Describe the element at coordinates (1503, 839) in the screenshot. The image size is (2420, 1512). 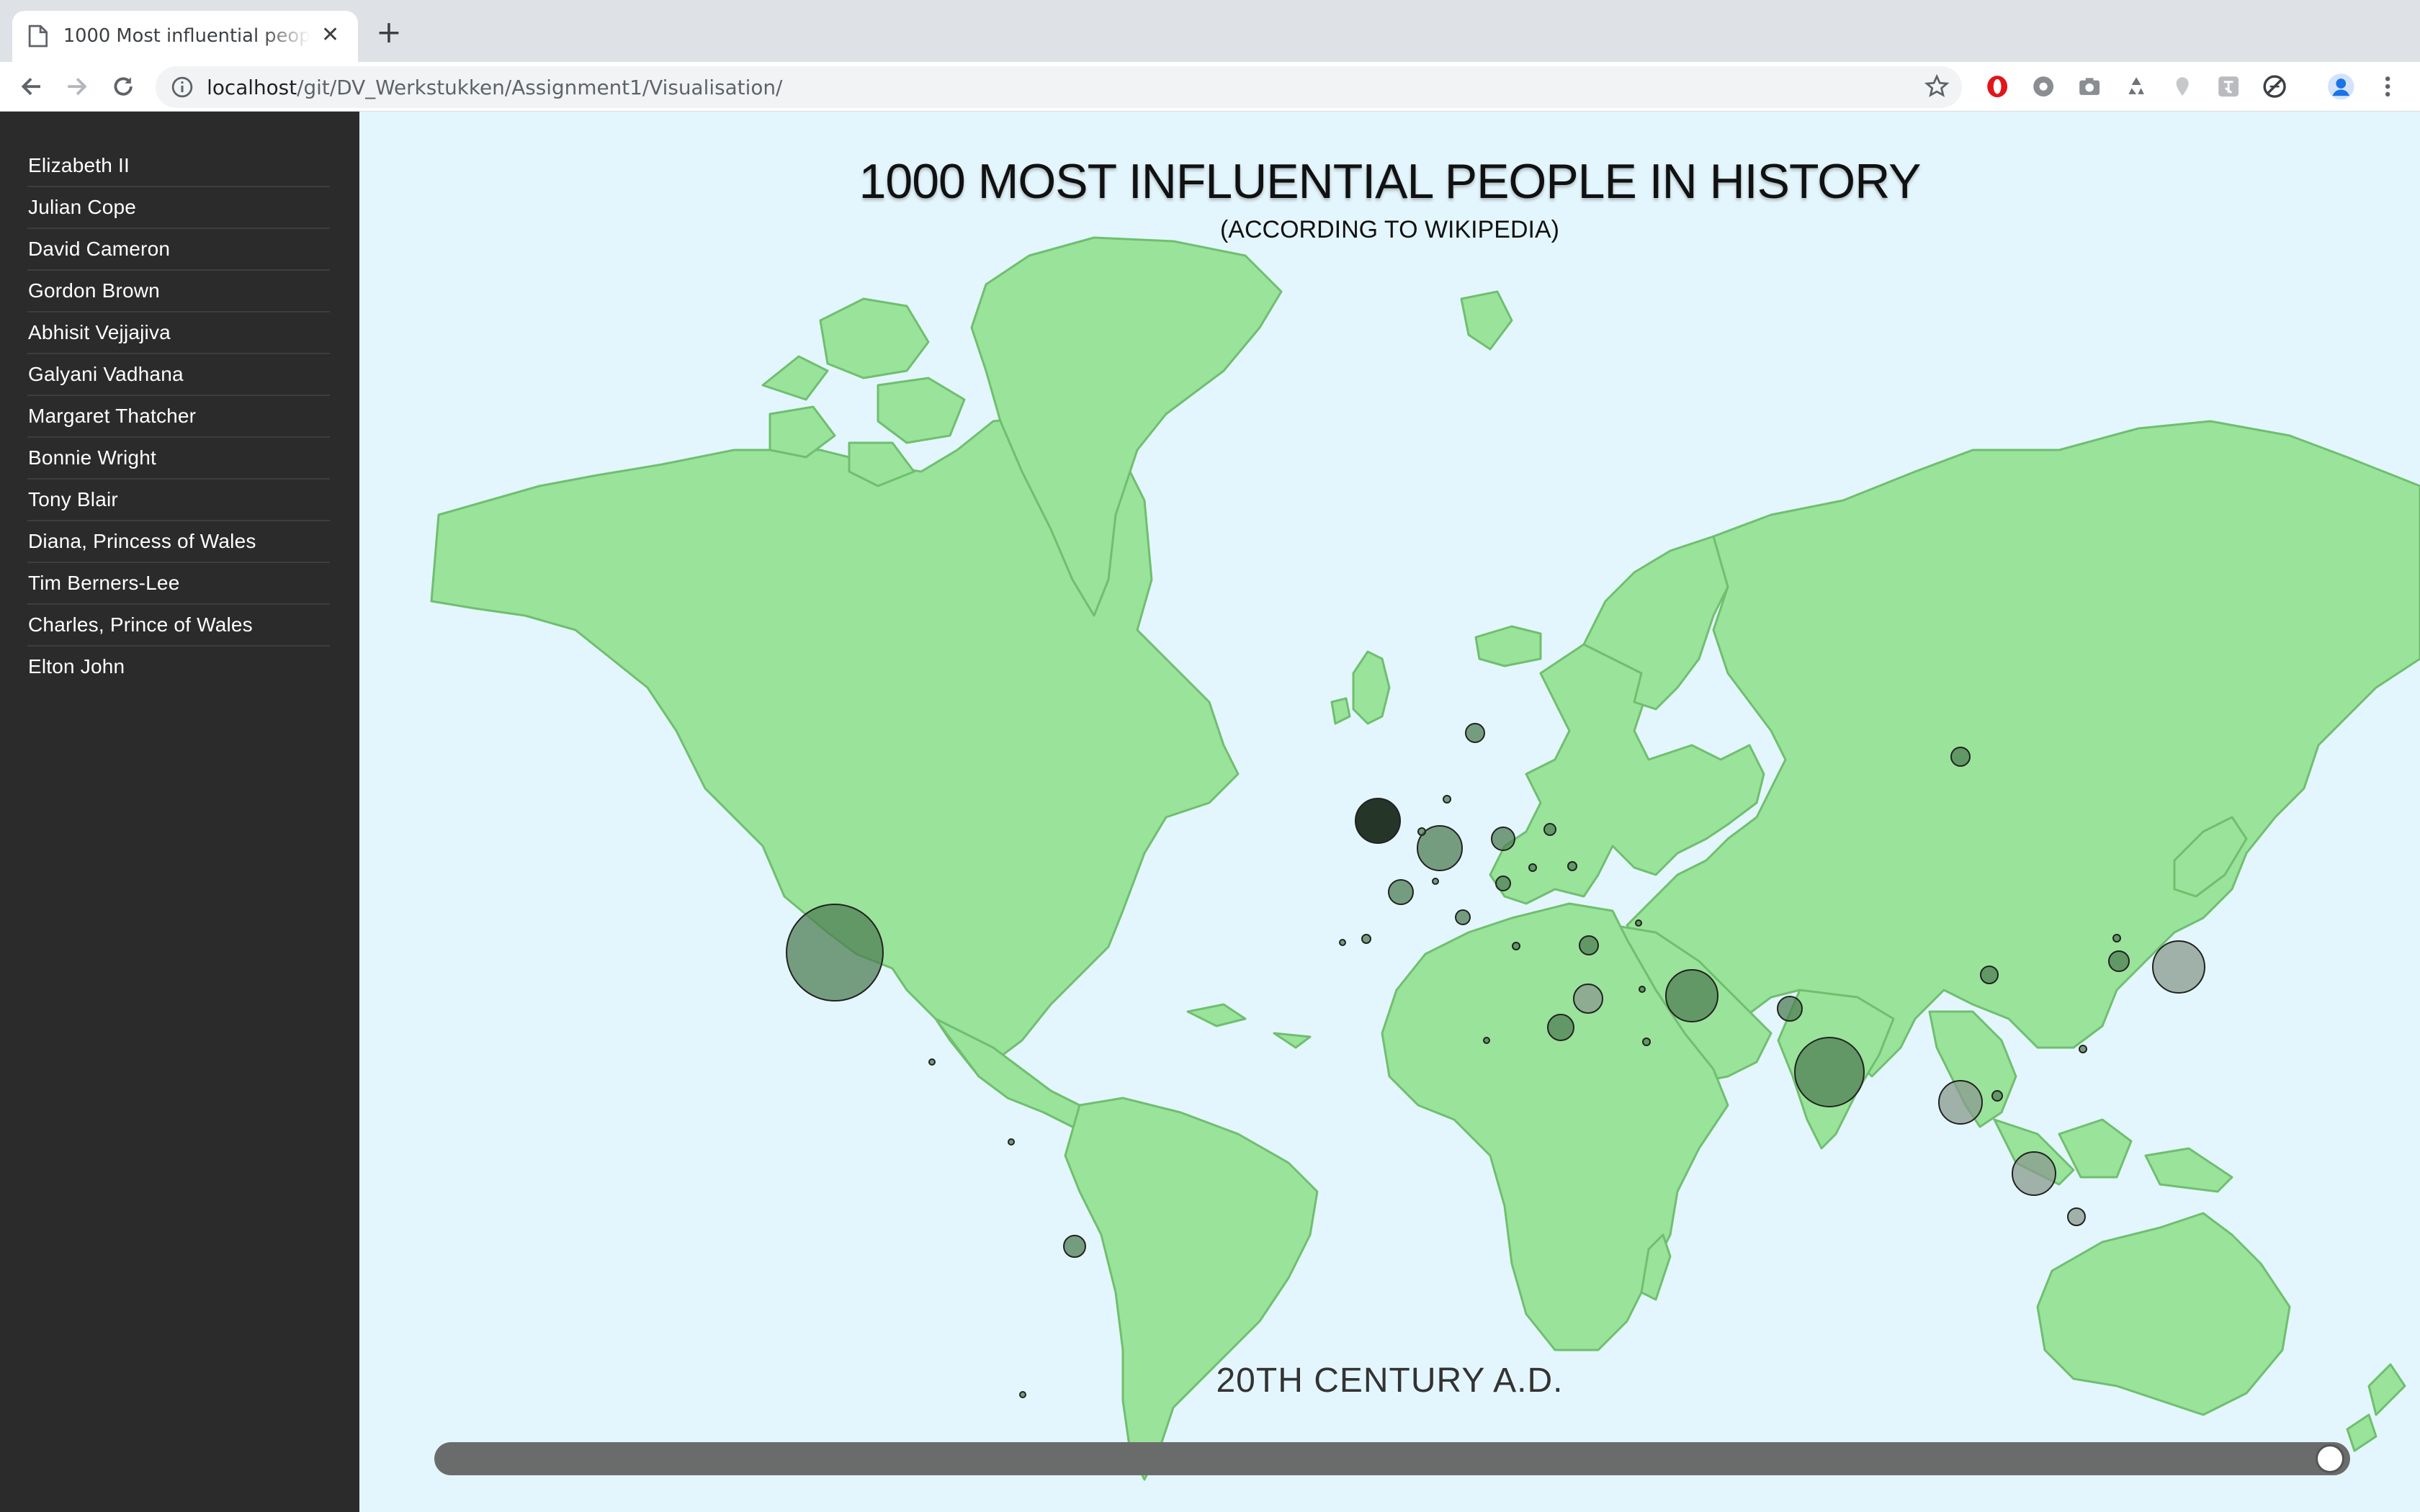
I see `bubble-poland` at that location.